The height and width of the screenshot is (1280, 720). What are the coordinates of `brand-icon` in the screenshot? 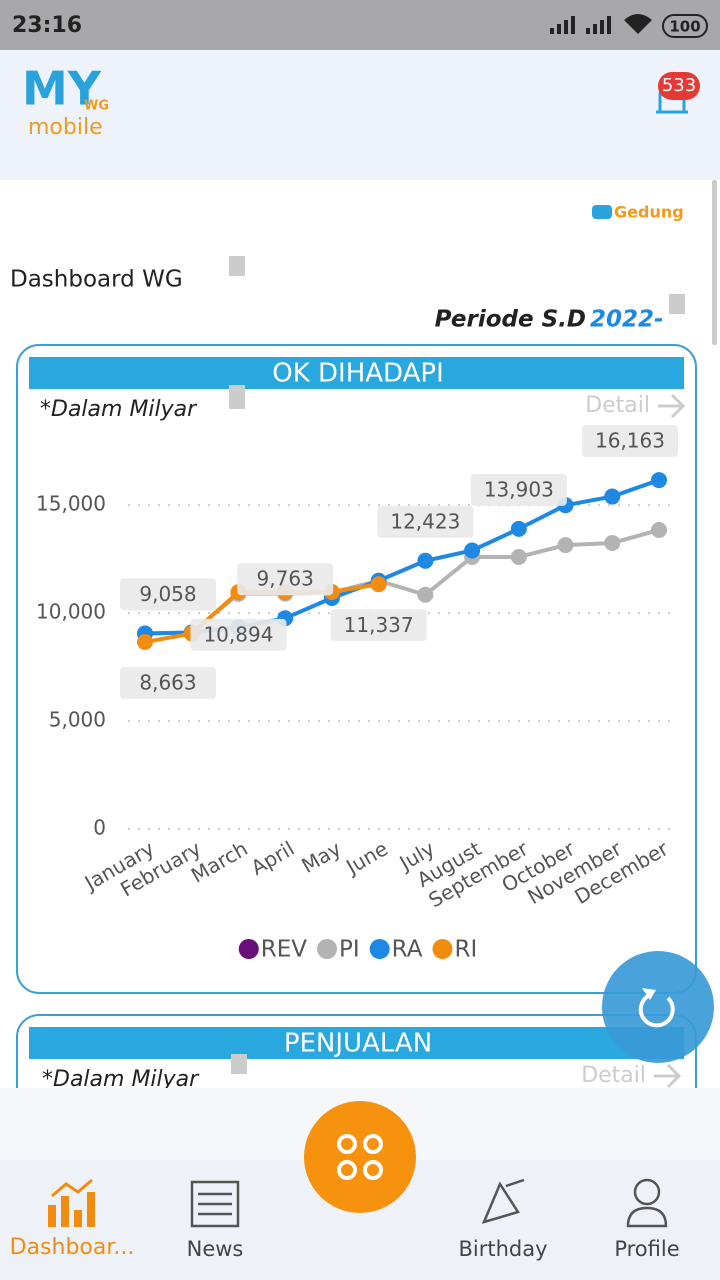 It's located at (602, 212).